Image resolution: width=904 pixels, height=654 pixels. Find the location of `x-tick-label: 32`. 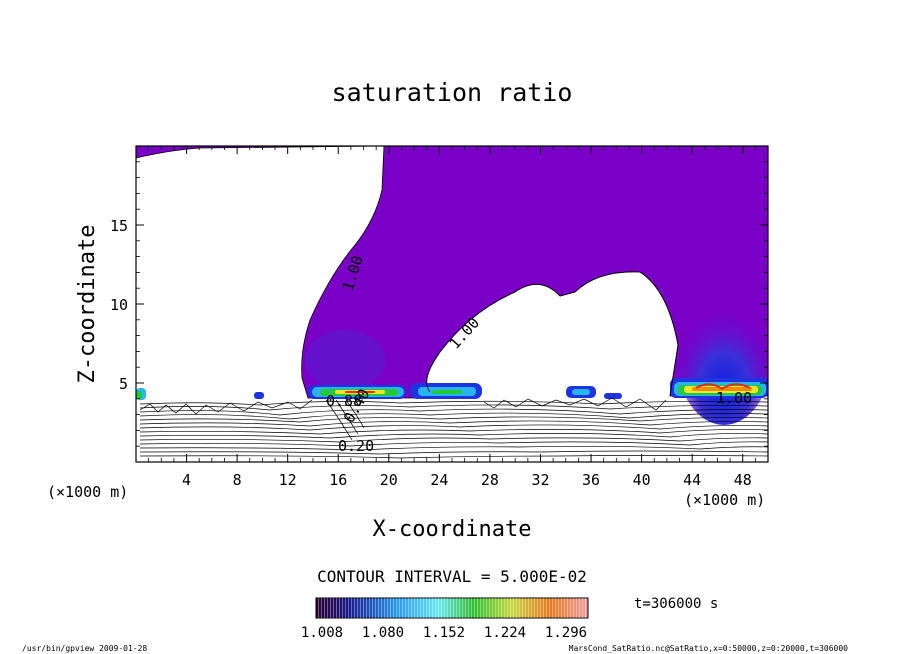

x-tick-label: 32 is located at coordinates (540, 480).